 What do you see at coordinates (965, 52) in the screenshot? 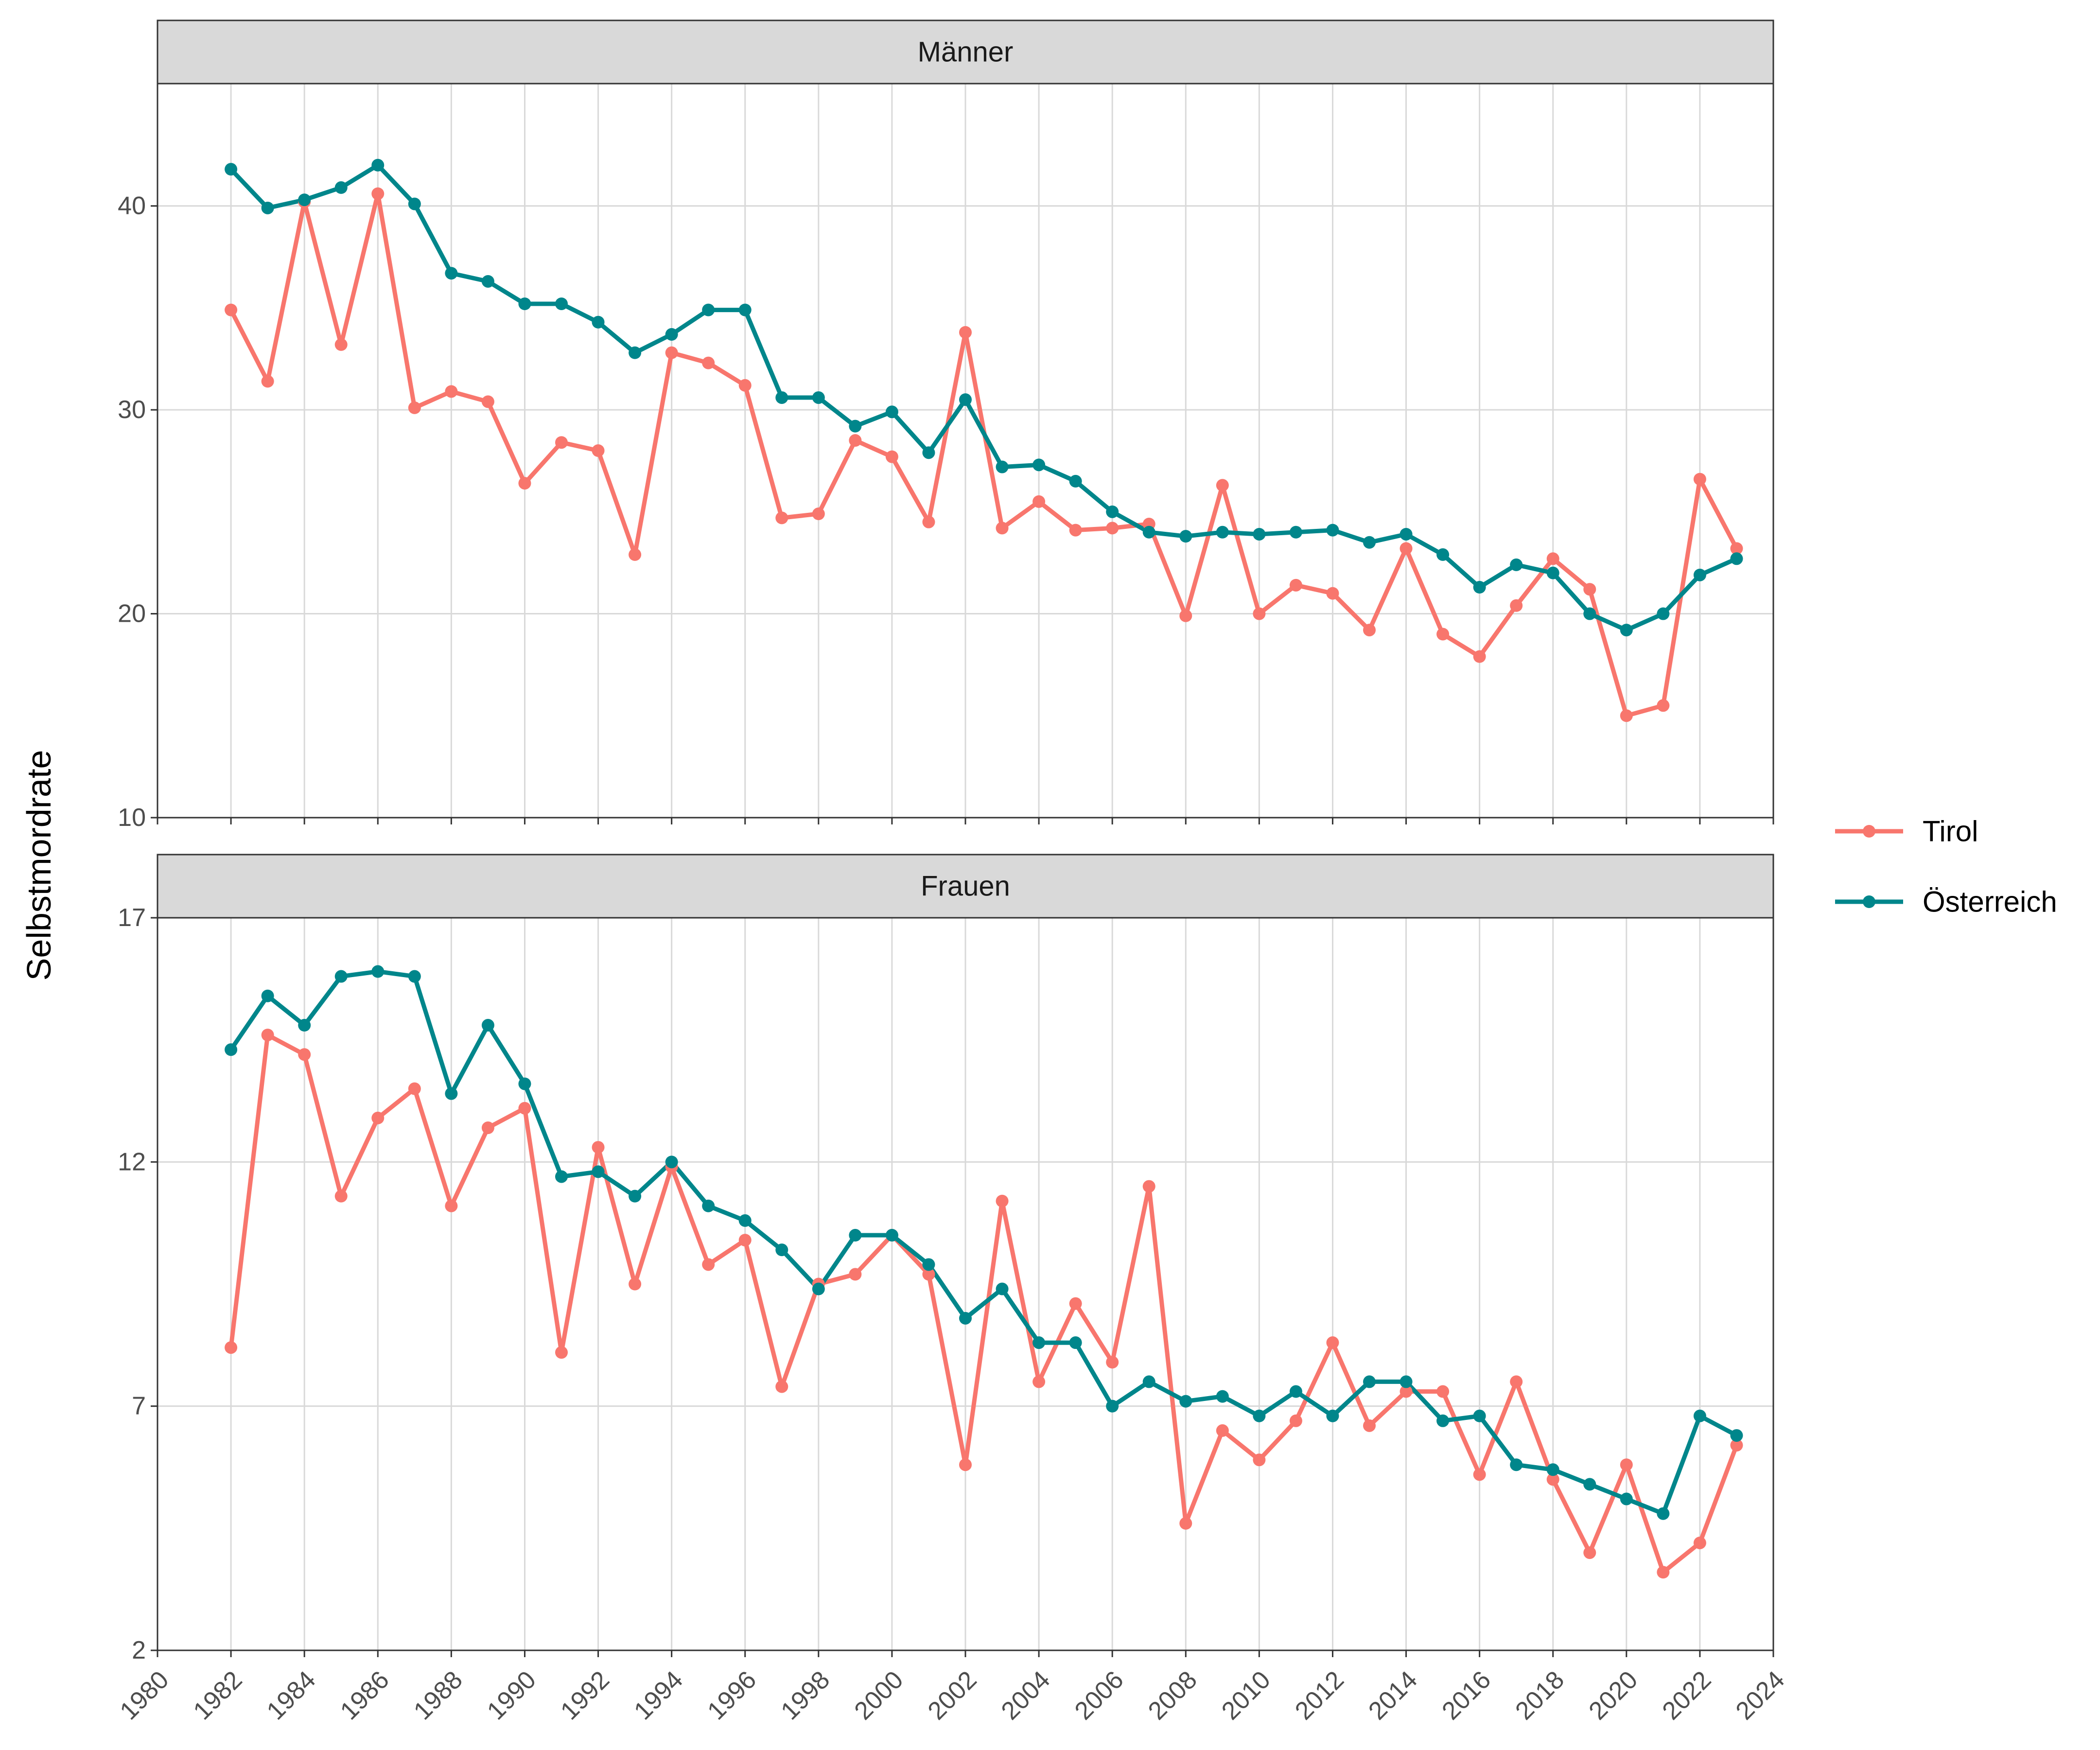
I see `strip-maenner` at bounding box center [965, 52].